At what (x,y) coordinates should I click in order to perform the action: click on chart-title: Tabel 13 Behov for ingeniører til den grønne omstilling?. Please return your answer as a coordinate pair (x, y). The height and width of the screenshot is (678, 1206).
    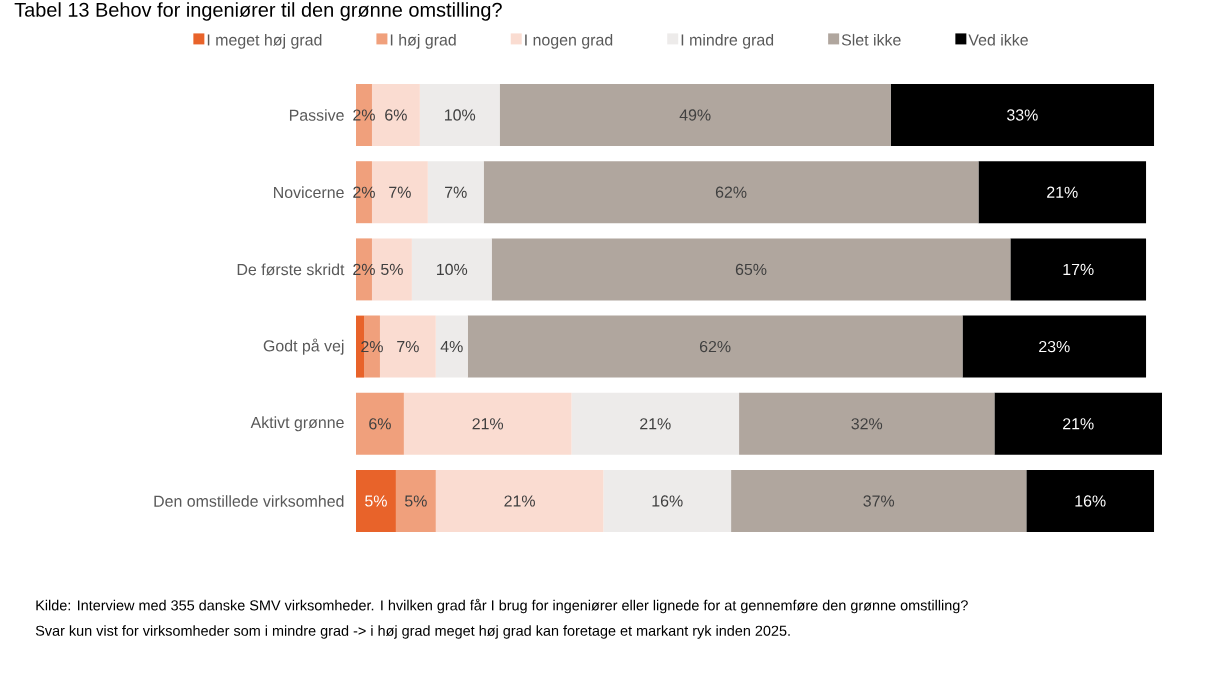
    Looking at the image, I should click on (258, 11).